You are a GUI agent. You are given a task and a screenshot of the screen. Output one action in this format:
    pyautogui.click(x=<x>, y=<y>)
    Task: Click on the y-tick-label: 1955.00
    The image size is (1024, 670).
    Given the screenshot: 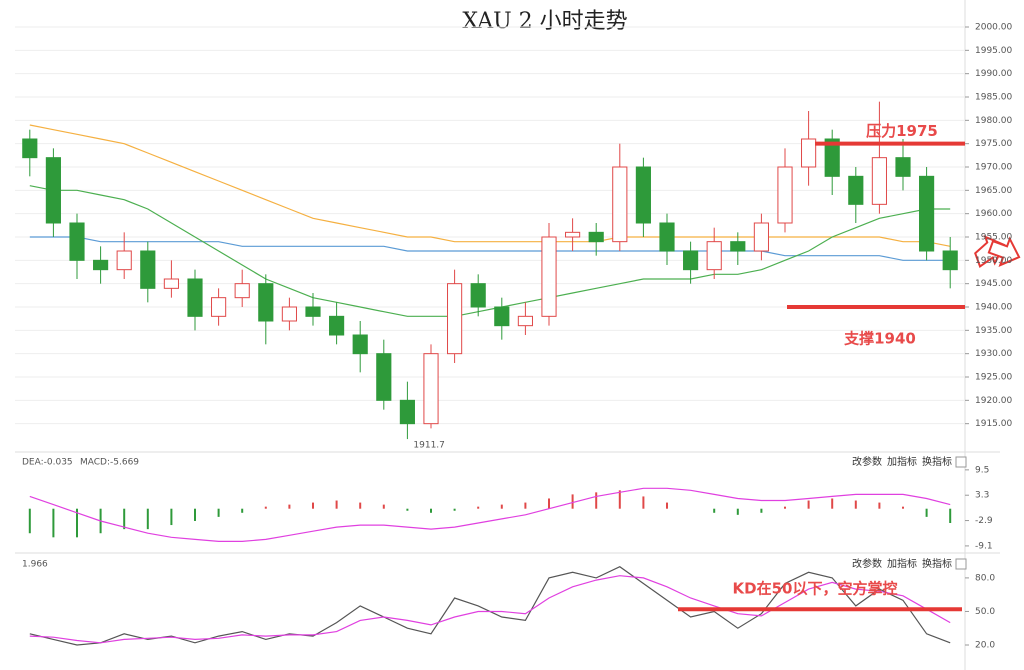 What is the action you would take?
    pyautogui.click(x=993, y=238)
    